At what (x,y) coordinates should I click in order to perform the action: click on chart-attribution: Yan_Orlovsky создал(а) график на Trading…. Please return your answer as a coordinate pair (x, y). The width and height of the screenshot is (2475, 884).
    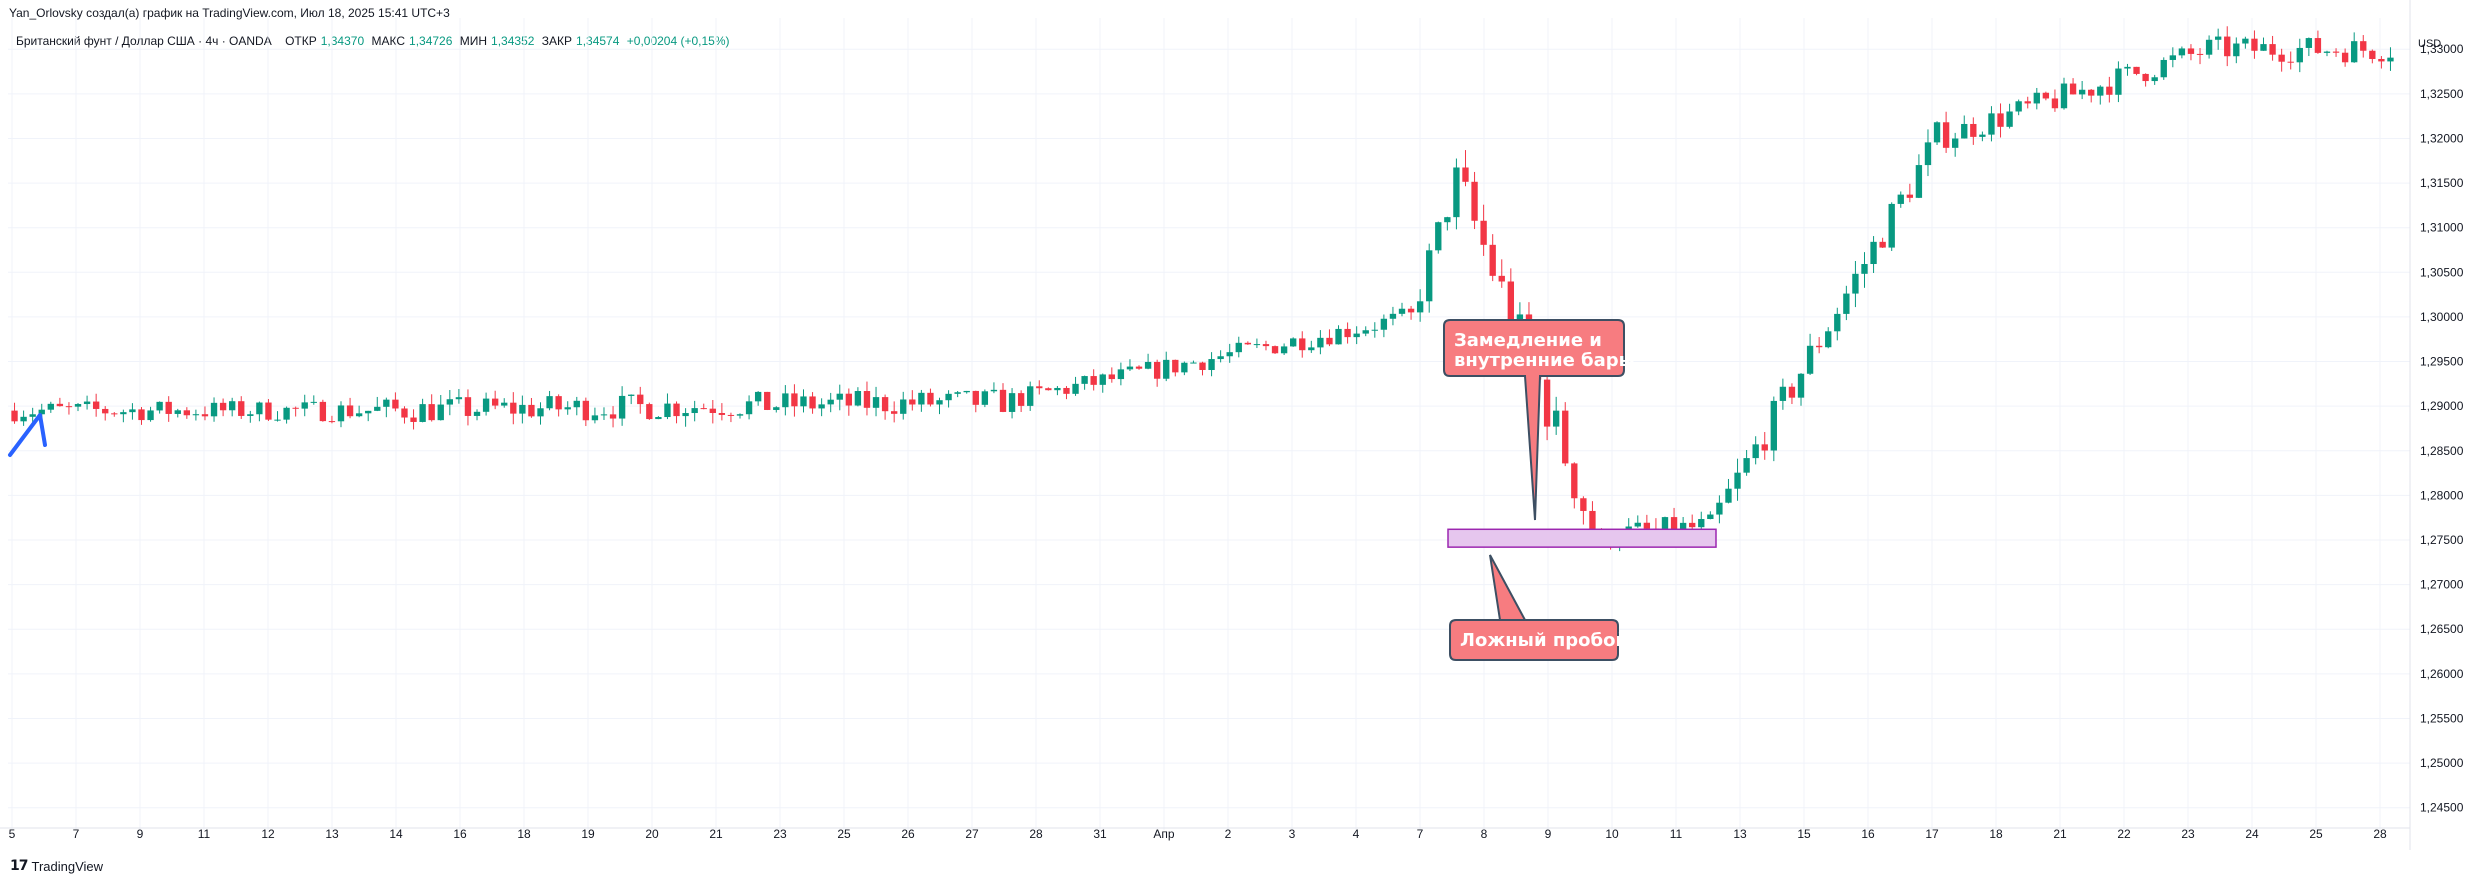
    Looking at the image, I should click on (229, 13).